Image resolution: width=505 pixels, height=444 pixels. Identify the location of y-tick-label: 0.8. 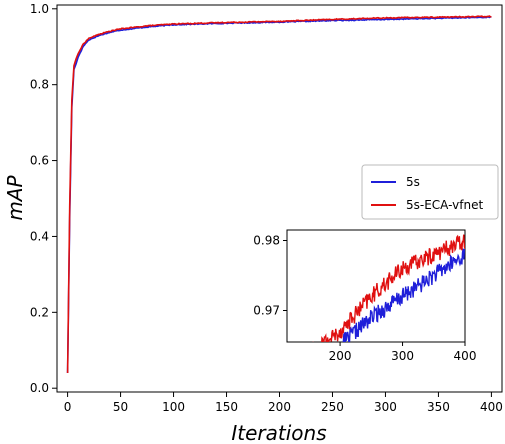
(39, 85).